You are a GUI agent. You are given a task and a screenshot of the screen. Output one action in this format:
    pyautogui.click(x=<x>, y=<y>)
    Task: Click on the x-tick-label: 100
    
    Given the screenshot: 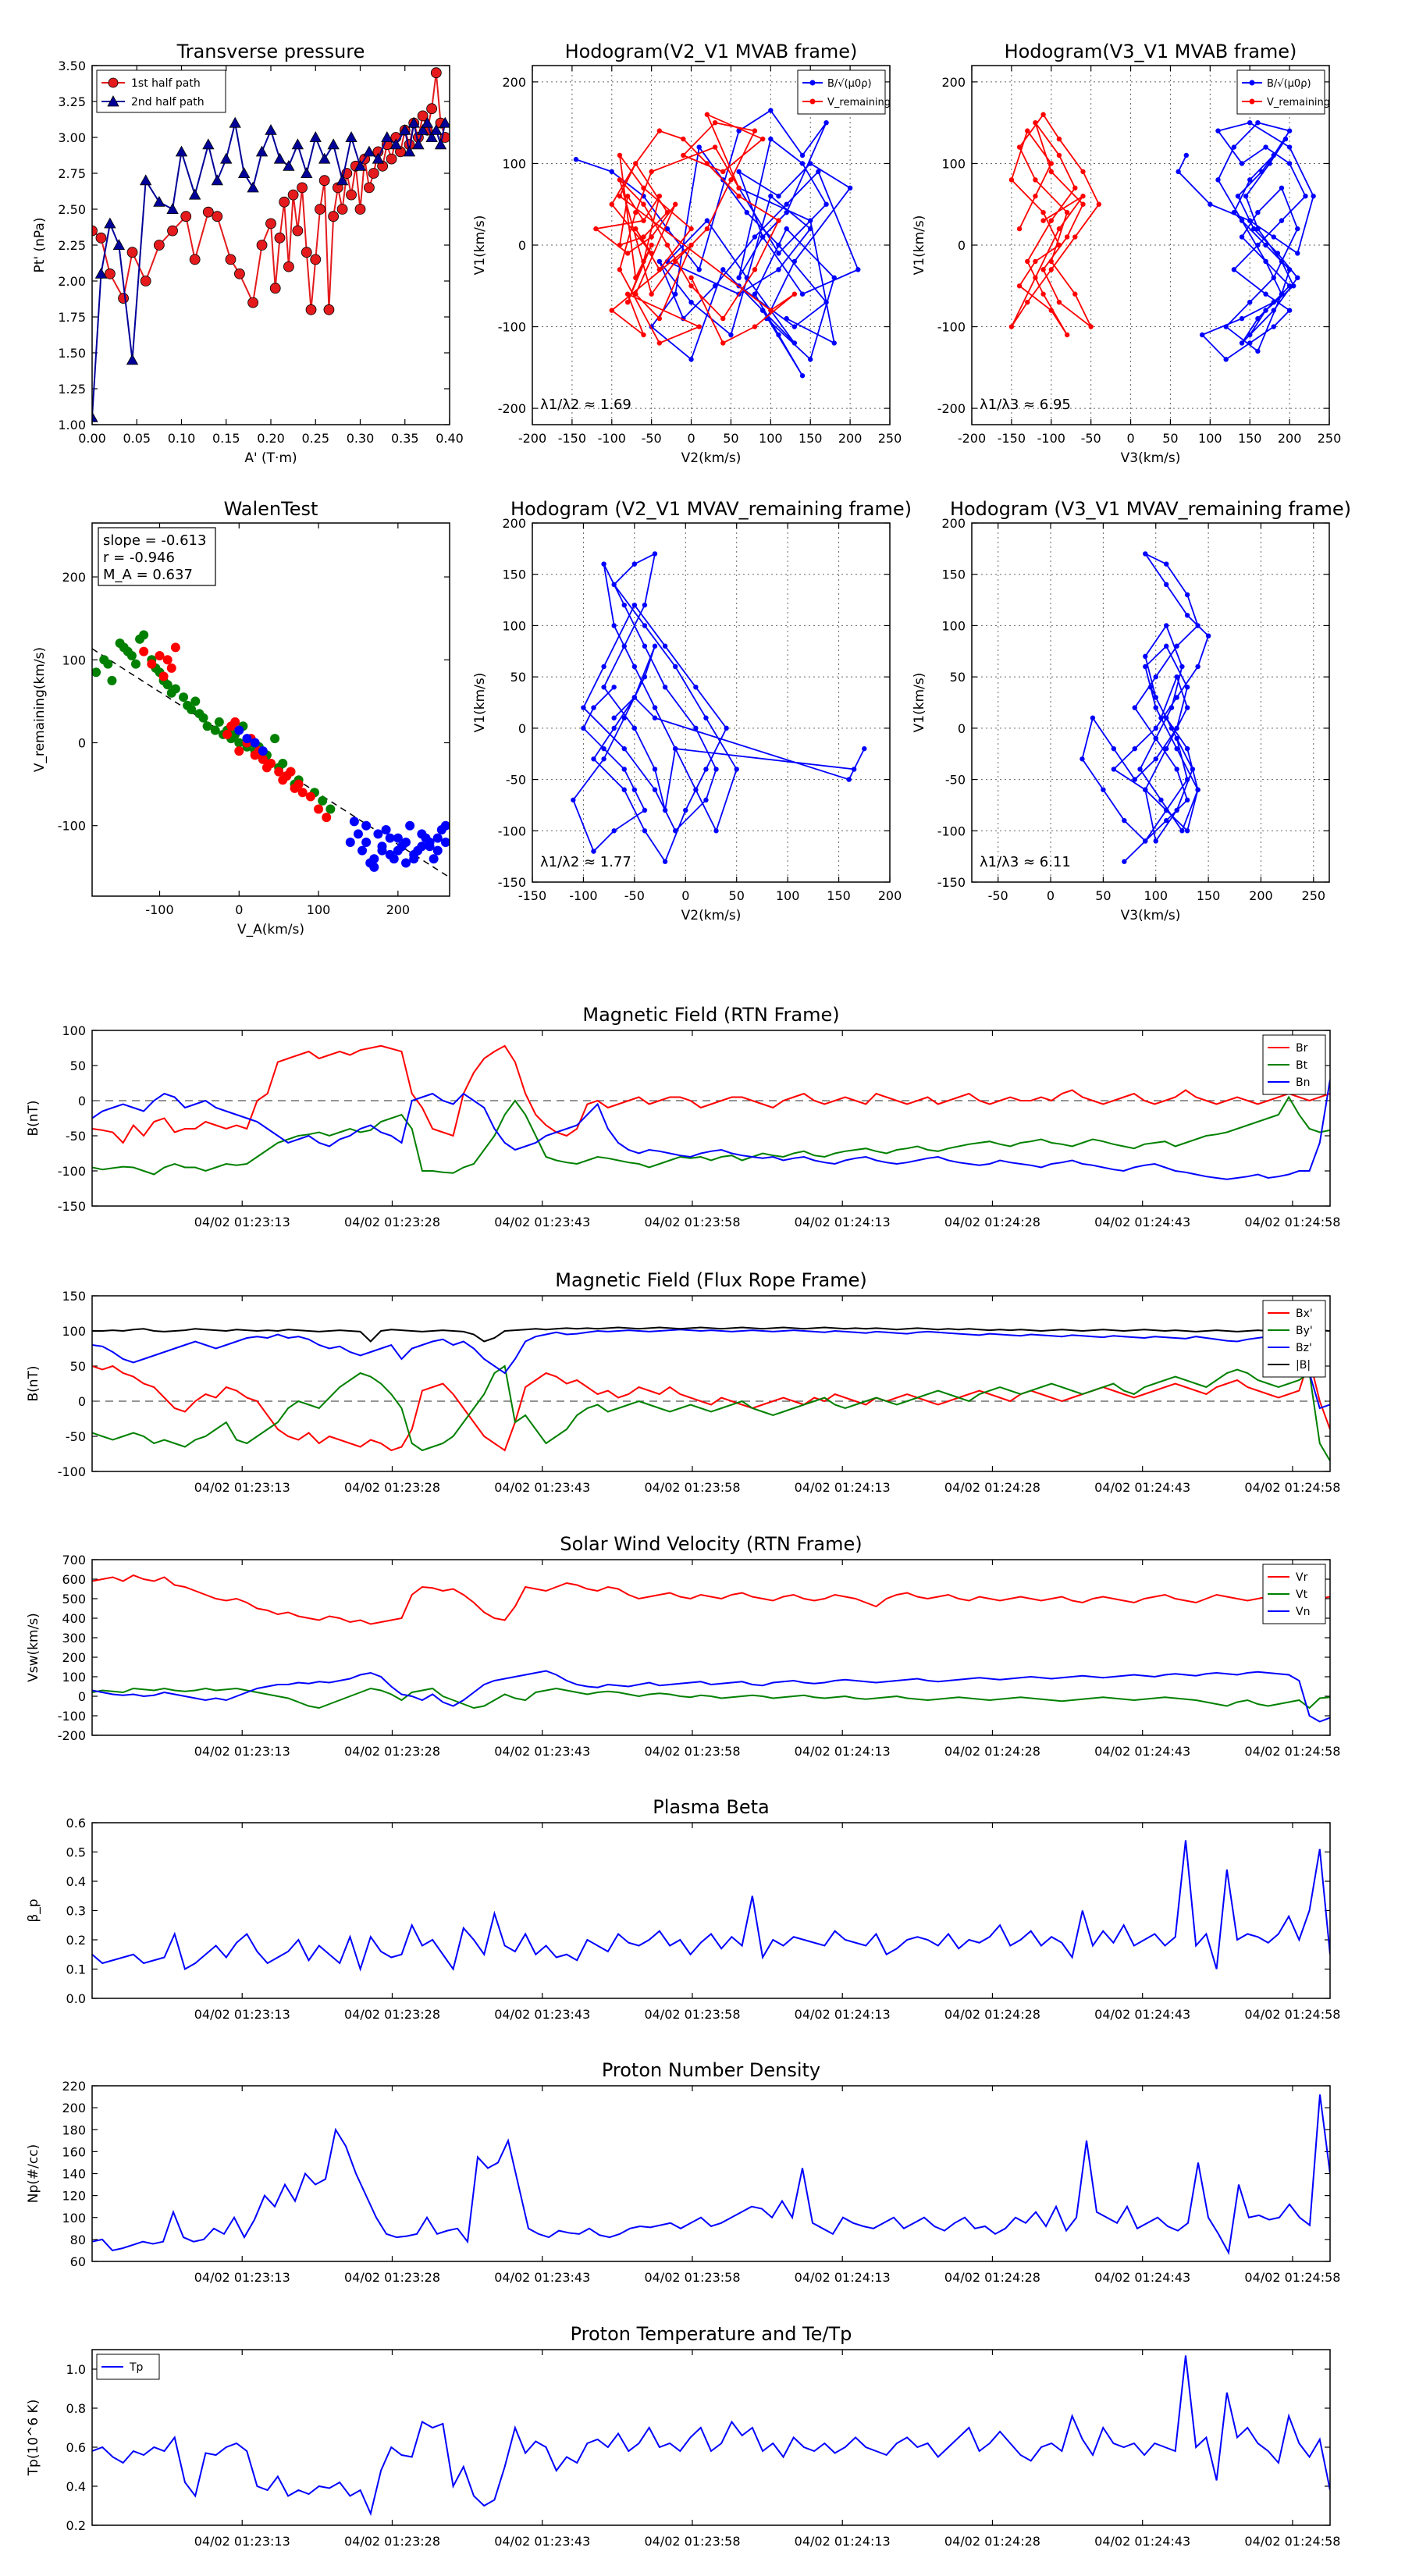 What is the action you would take?
    pyautogui.click(x=1156, y=895)
    